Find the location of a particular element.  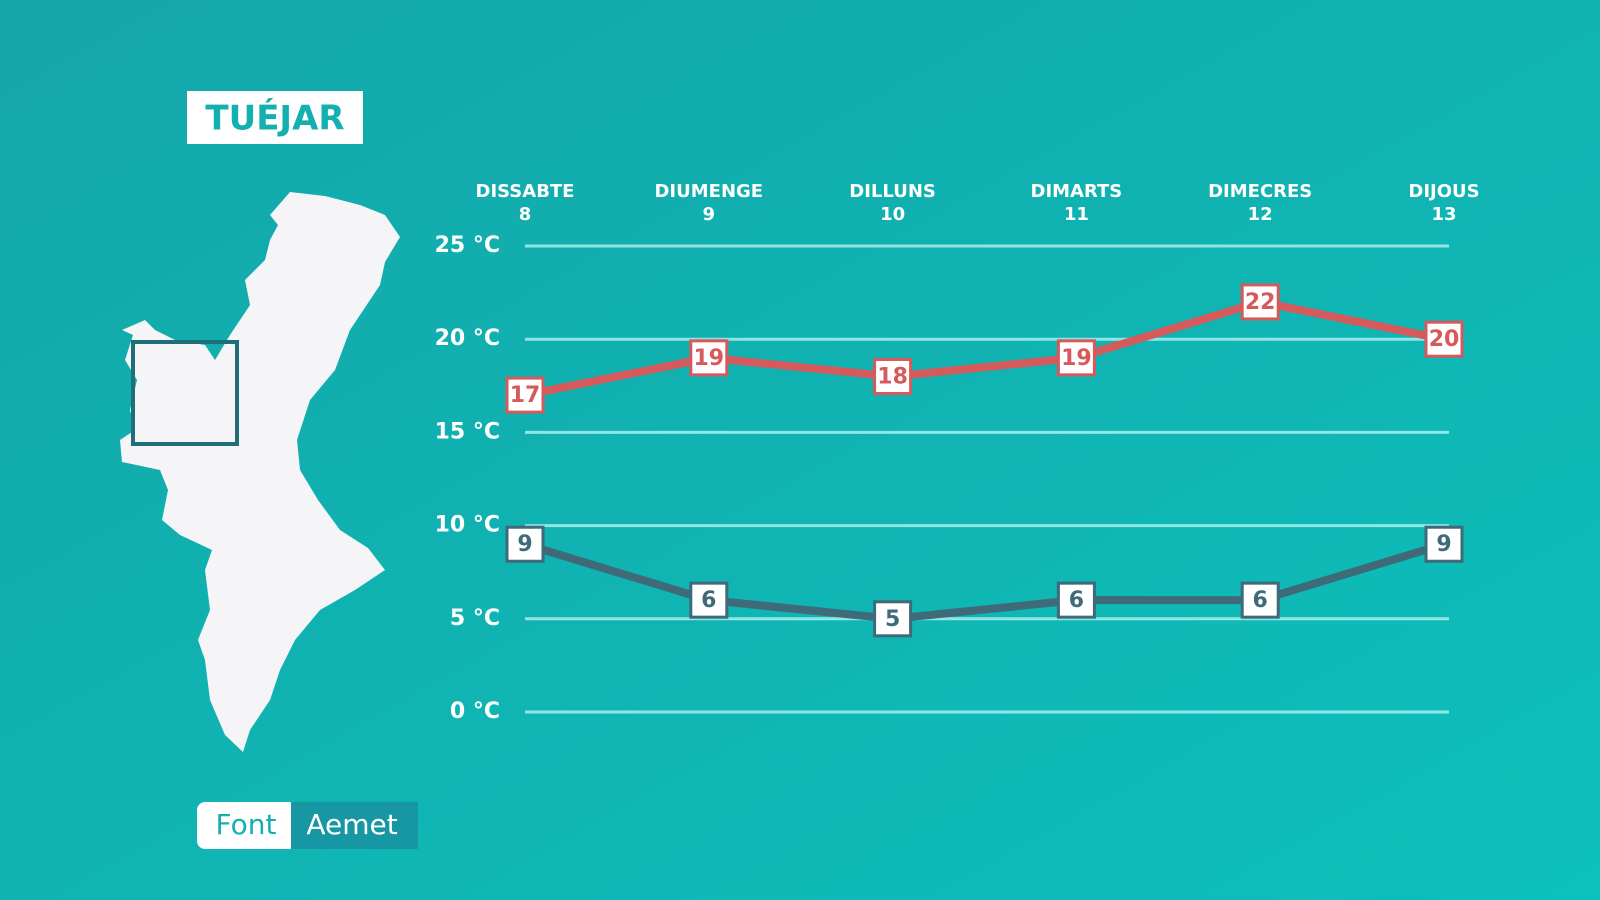

x-tick-label: DIUMENGE is located at coordinates (708, 191).